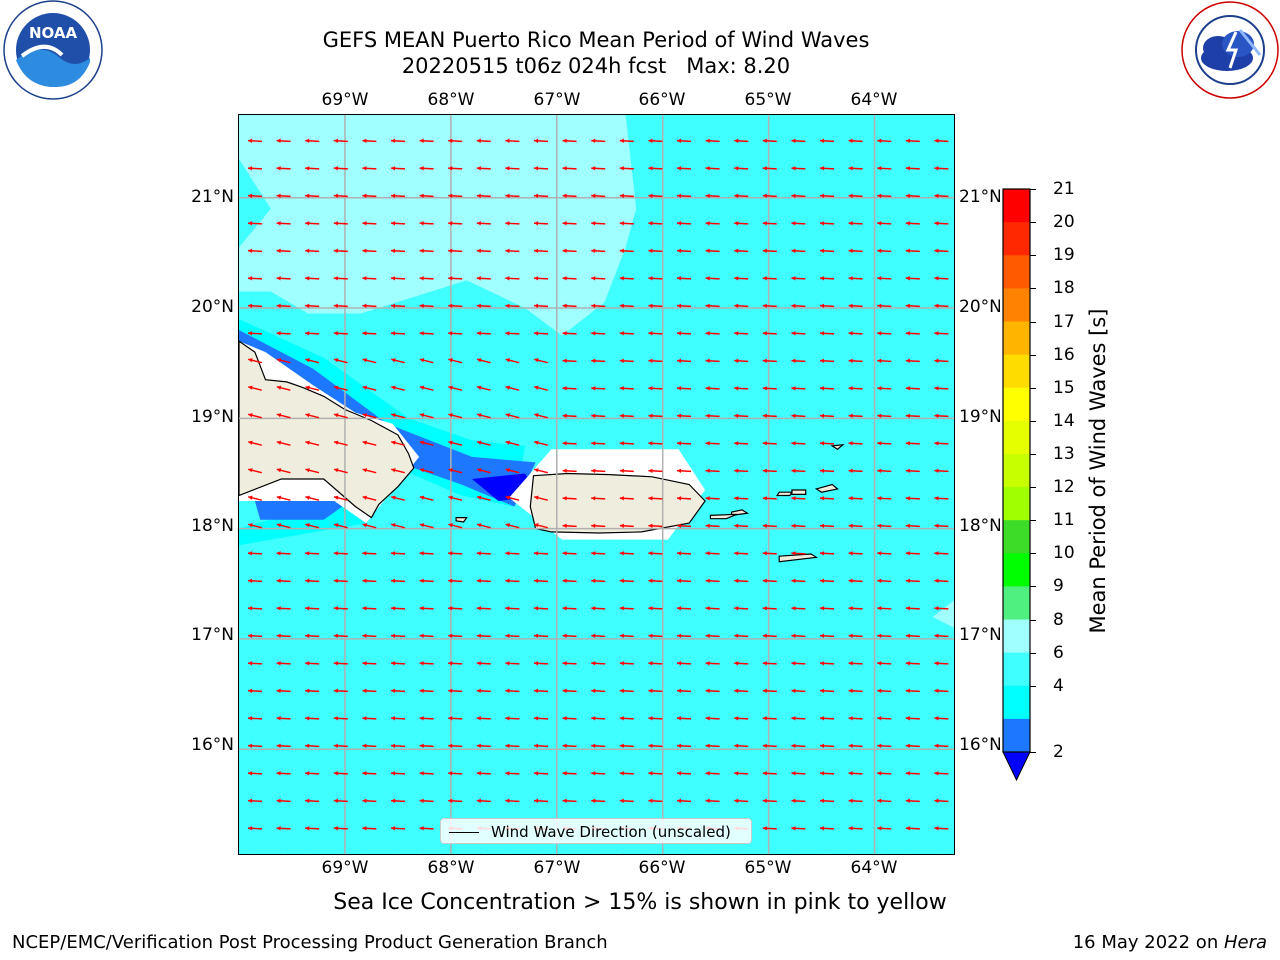  What do you see at coordinates (980, 417) in the screenshot?
I see `lat-label-right-19n: 19°N` at bounding box center [980, 417].